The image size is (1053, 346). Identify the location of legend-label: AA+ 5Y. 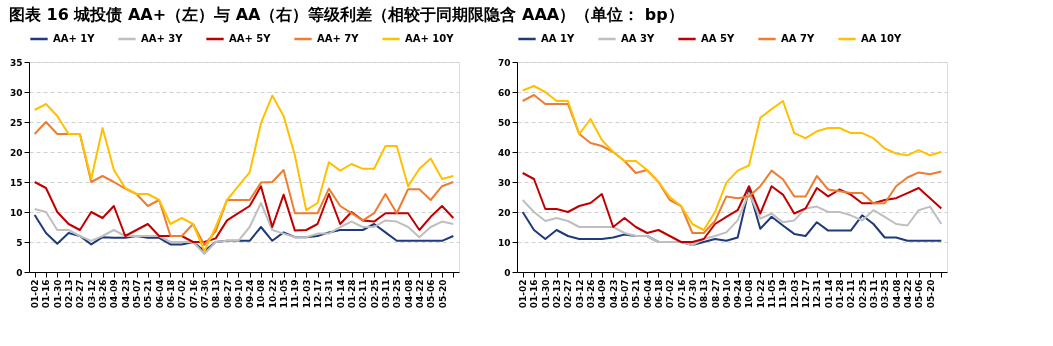
(250, 38).